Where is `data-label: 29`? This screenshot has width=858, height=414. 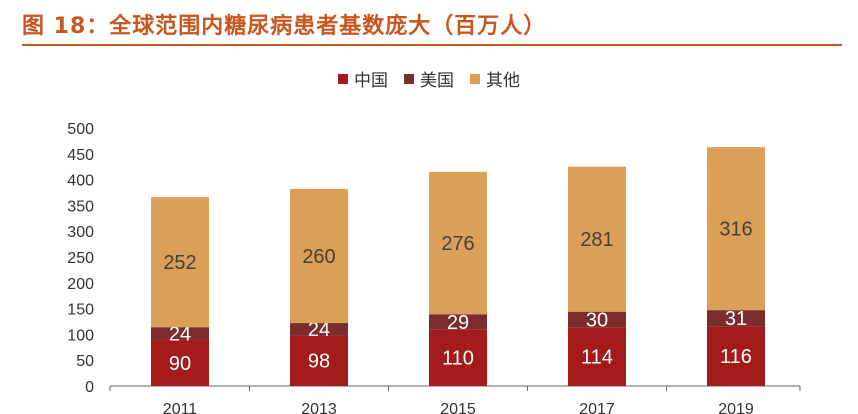
data-label: 29 is located at coordinates (458, 323).